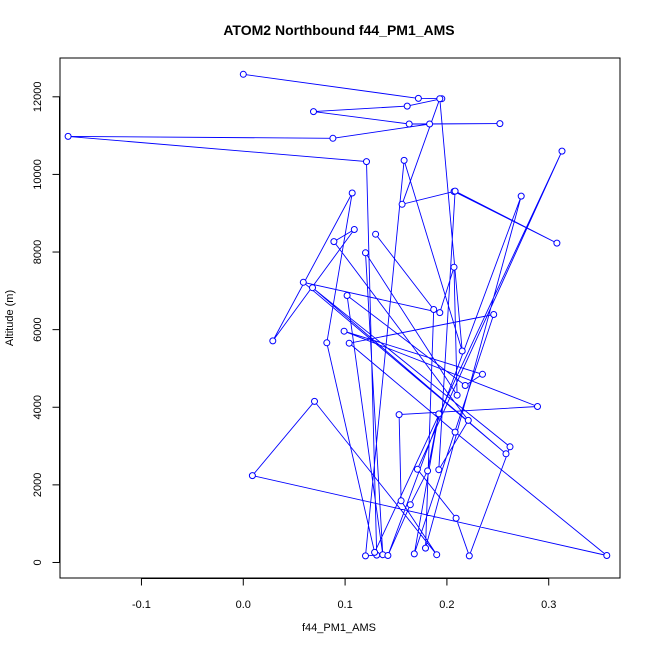  I want to click on x-tick-label: 0.1, so click(344, 605).